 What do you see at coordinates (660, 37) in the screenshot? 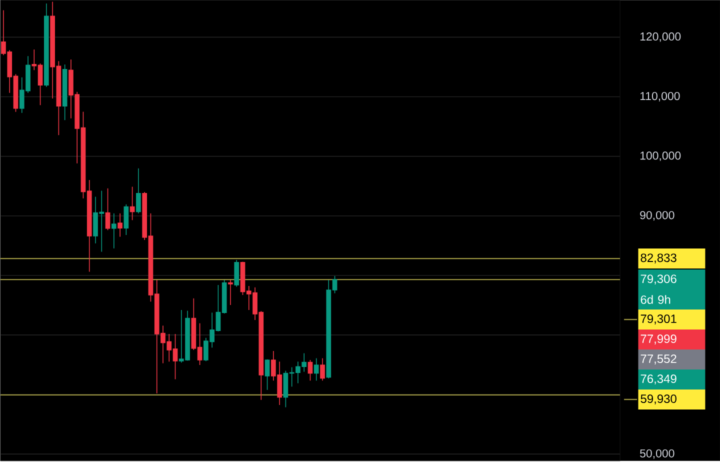
I see `y-tick-label: 120,000` at bounding box center [660, 37].